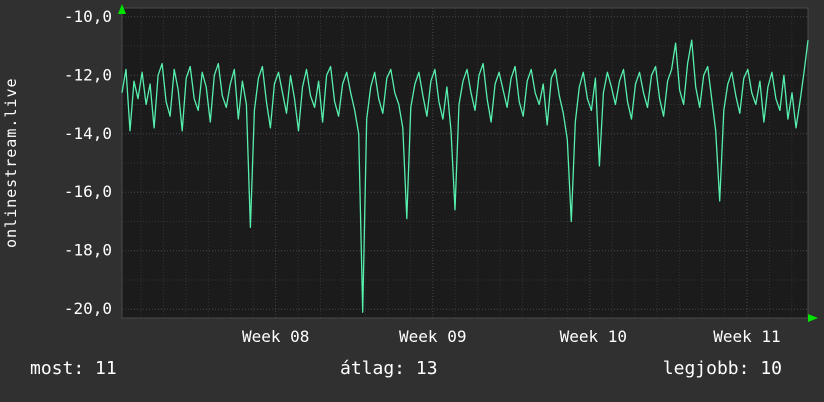 The width and height of the screenshot is (824, 402). What do you see at coordinates (771, 368) in the screenshot?
I see `stat-best-value: 10` at bounding box center [771, 368].